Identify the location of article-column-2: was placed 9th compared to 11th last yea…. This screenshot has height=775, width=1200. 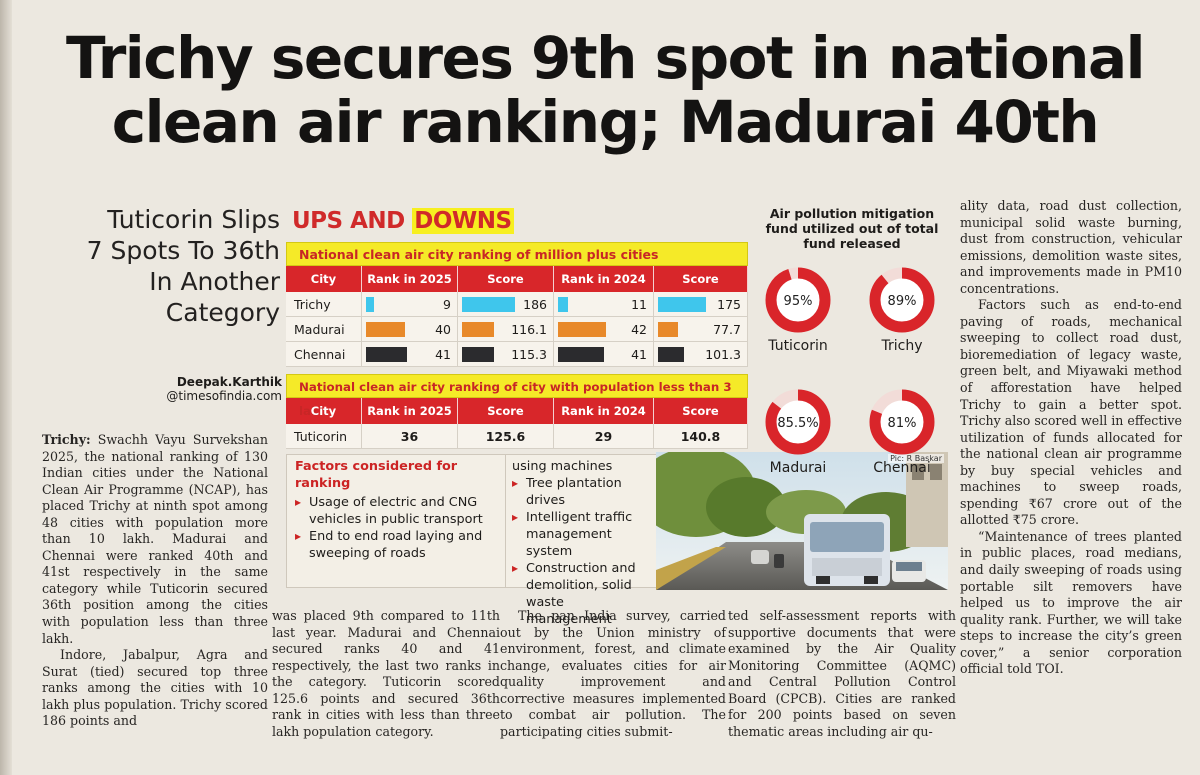
(386, 674).